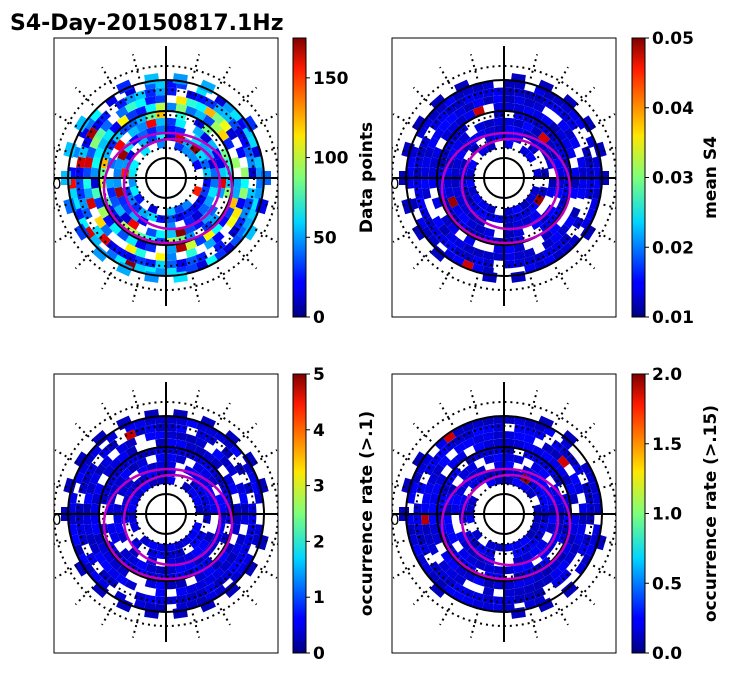  I want to click on colorbar-tick-label: 0.05, so click(673, 39).